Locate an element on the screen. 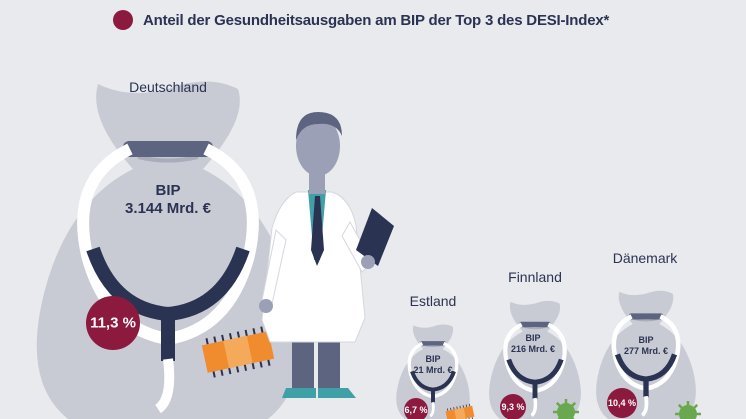 Image resolution: width=746 pixels, height=419 pixels. share-circle-estland is located at coordinates (416, 408).